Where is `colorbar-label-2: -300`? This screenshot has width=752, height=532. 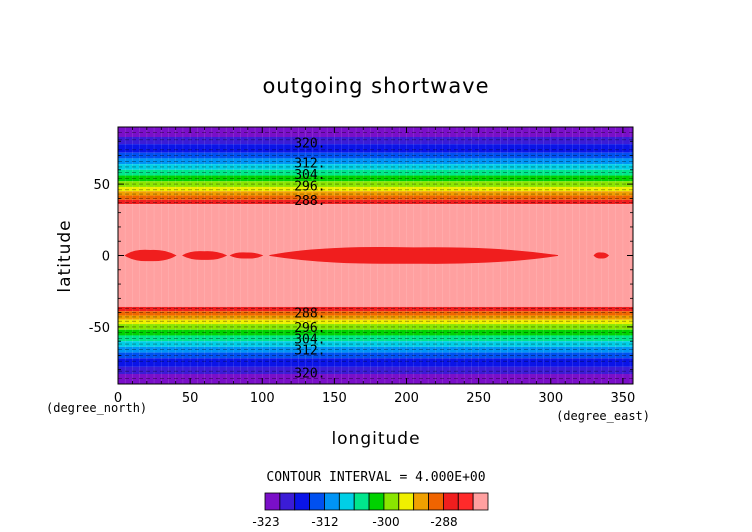
colorbar-label-2: -300 is located at coordinates (385, 522).